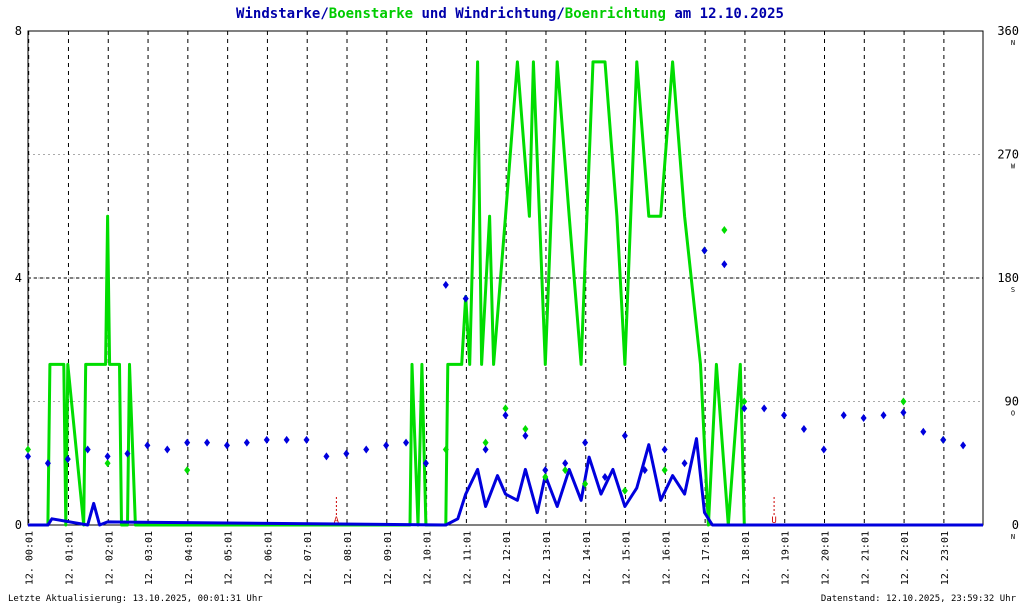 This screenshot has height=606, width=1020. Describe the element at coordinates (1015, 525) in the screenshot. I see `y2-tick-label: 0` at that location.